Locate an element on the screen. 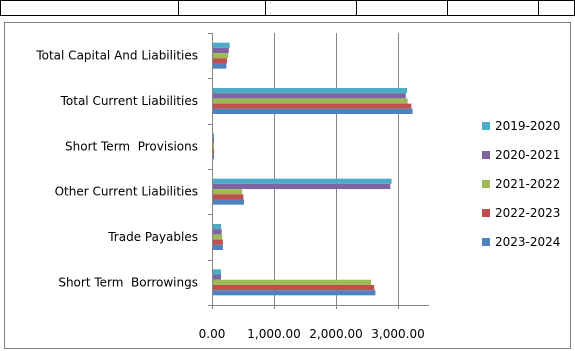 The height and width of the screenshot is (351, 575). x-tick-label: 2,000.00 is located at coordinates (335, 334).